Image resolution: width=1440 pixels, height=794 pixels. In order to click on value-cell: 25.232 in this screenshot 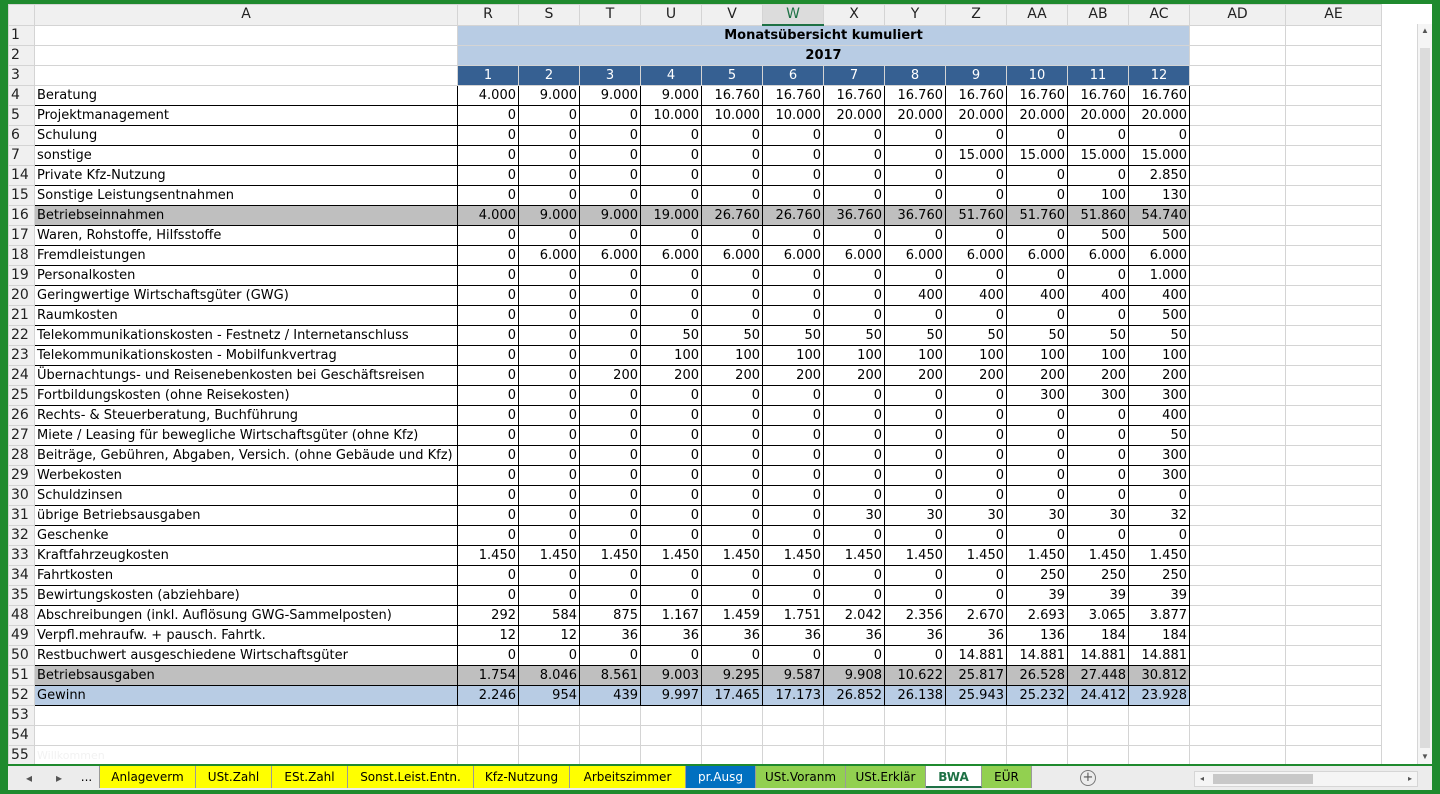, I will do `click(1037, 695)`.